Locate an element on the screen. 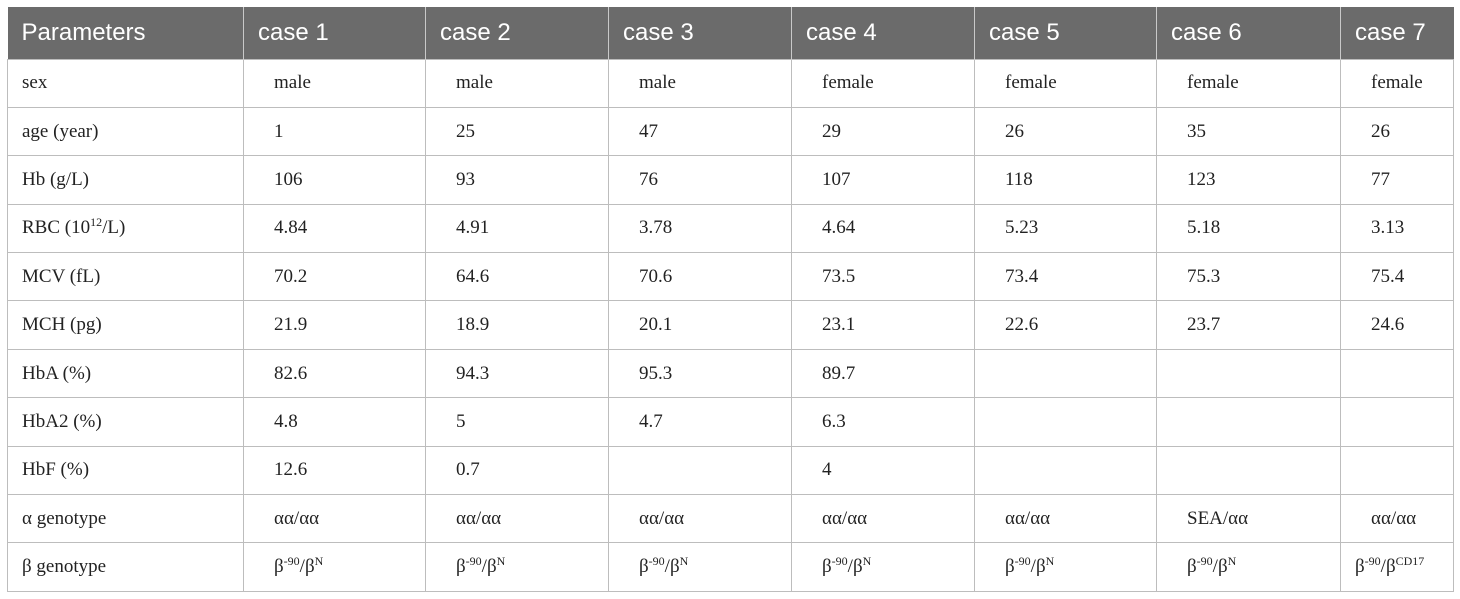 This screenshot has width=1460, height=599. row-hba2: HbA2 (%) 4.8 5 4.7 6.3 is located at coordinates (730, 422).